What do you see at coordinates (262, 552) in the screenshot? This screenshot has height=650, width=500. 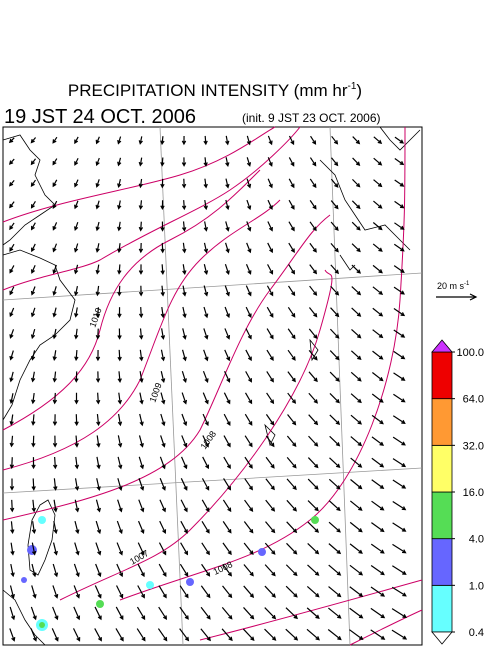 I see `rain-cell` at bounding box center [262, 552].